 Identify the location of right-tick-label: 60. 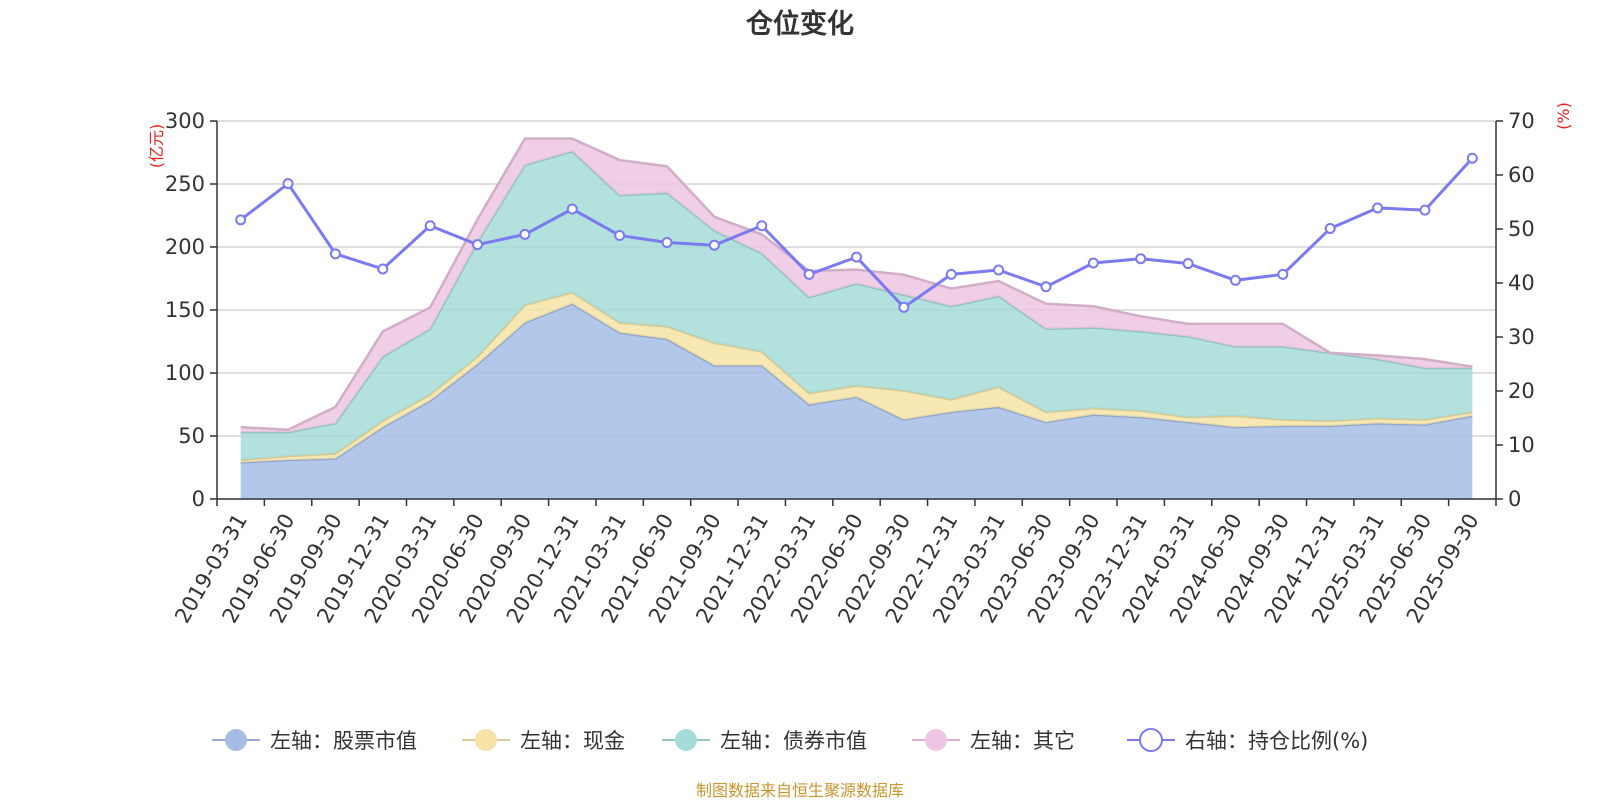
(1521, 175).